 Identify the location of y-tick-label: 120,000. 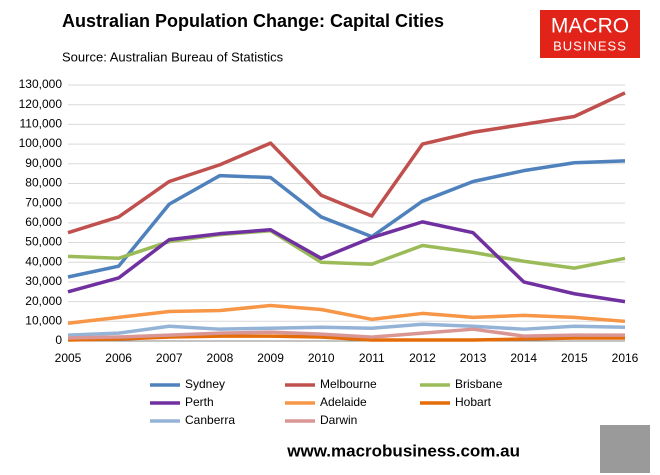
(41, 104).